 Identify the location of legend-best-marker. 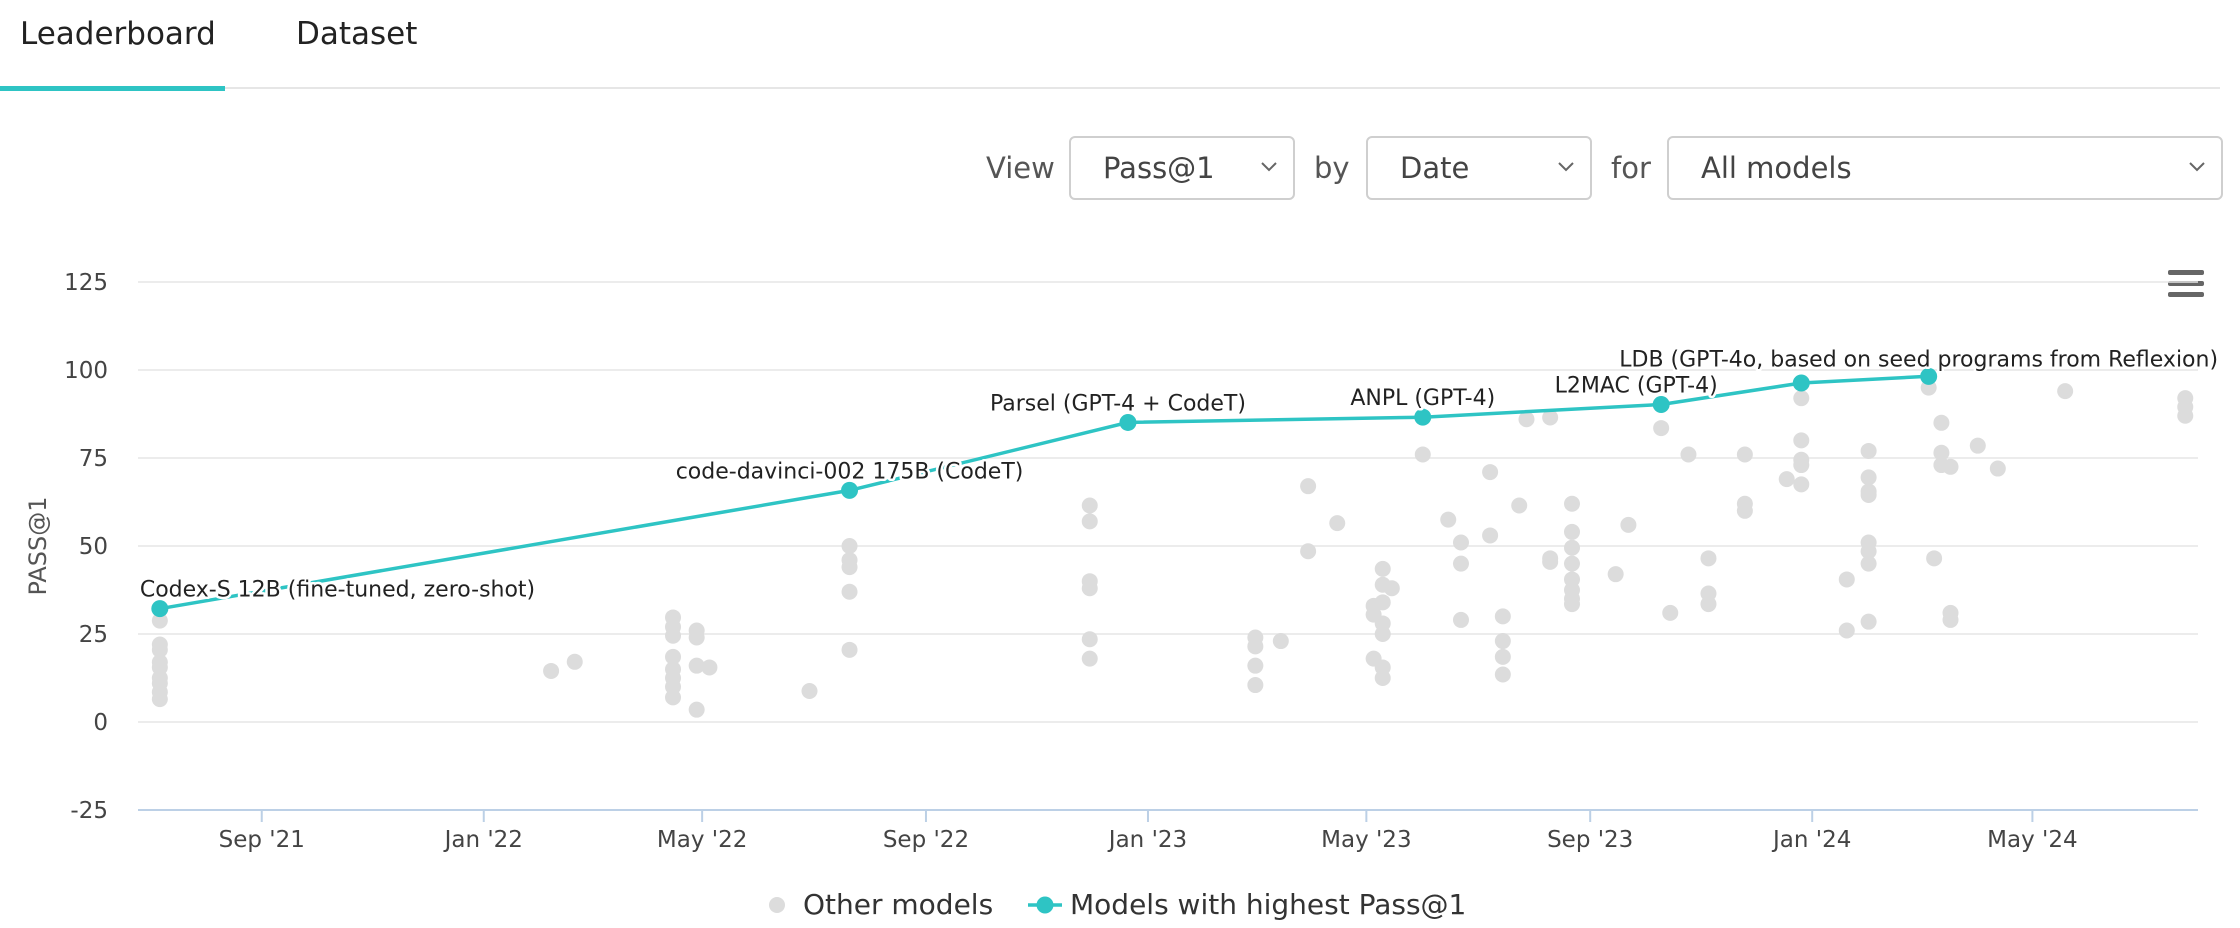
(1045, 905).